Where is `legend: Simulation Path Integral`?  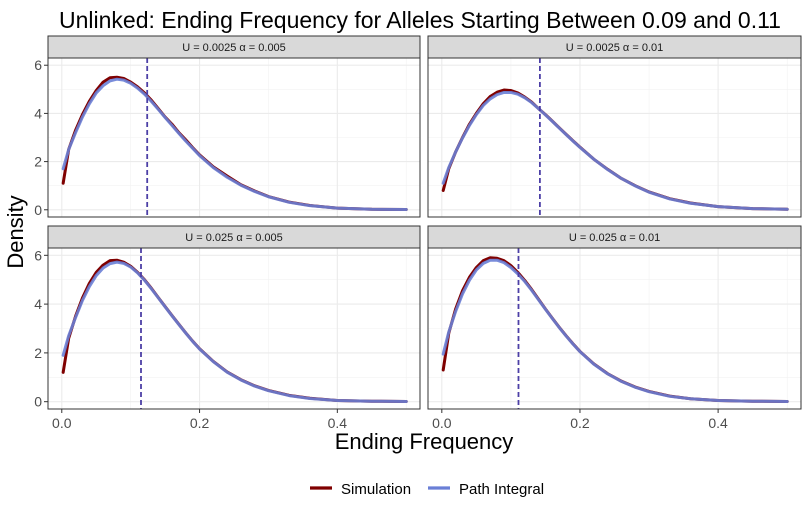 legend: Simulation Path Integral is located at coordinates (427, 489).